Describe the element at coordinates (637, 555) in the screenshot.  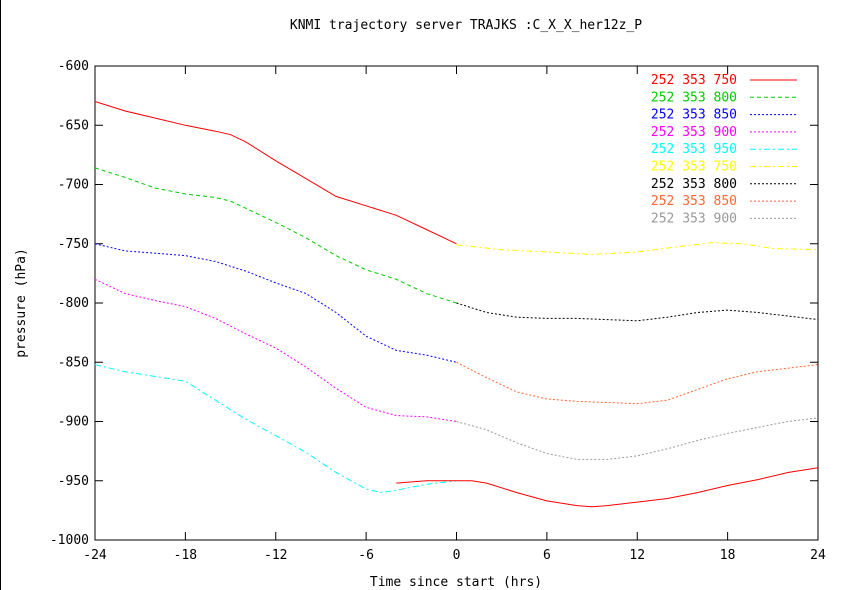
I see `x-tick-label: 12` at that location.